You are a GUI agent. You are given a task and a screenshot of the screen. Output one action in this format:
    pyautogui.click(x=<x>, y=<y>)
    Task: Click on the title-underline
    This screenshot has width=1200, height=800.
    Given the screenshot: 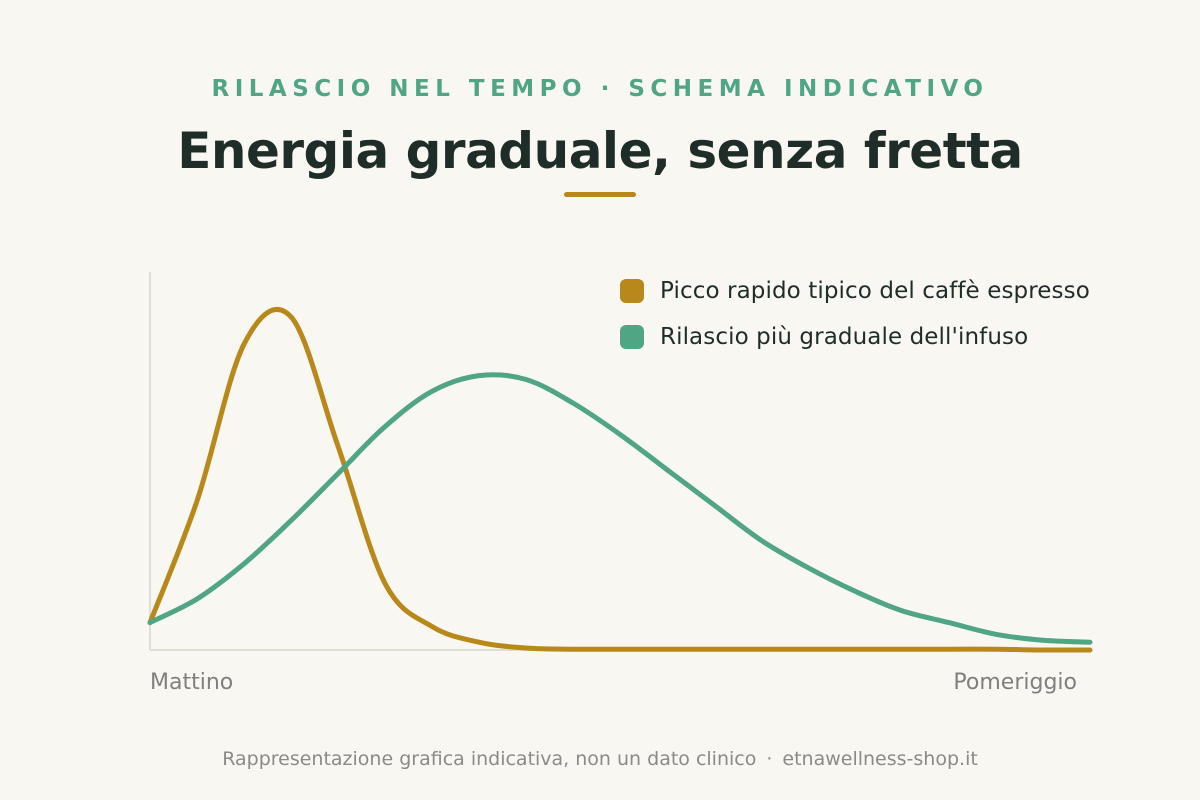 What is the action you would take?
    pyautogui.click(x=600, y=194)
    